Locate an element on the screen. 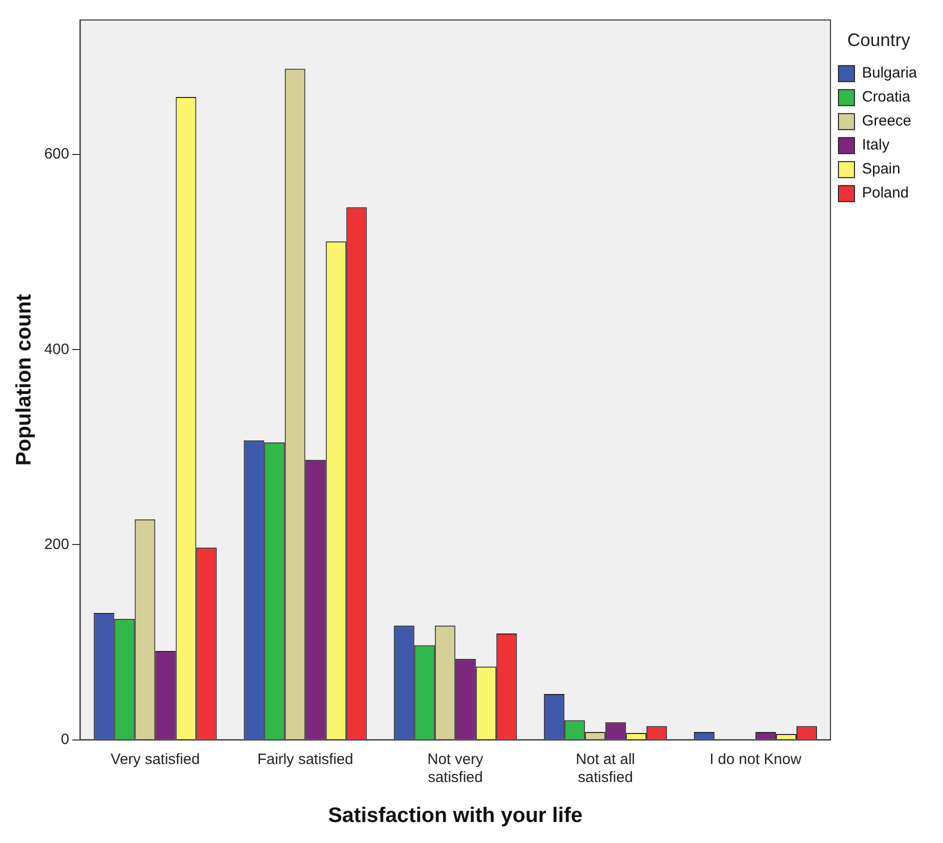 Image resolution: width=943 pixels, height=843 pixels. legend-label: Italy is located at coordinates (876, 145).